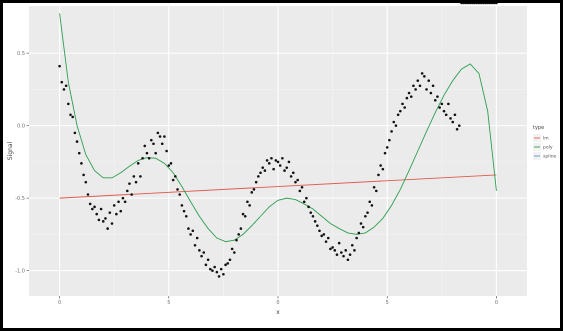 Image resolution: width=563 pixels, height=331 pixels. Describe the element at coordinates (22, 162) in the screenshot. I see `y-axis: -1.0 -0.5 0.0 0.5` at that location.